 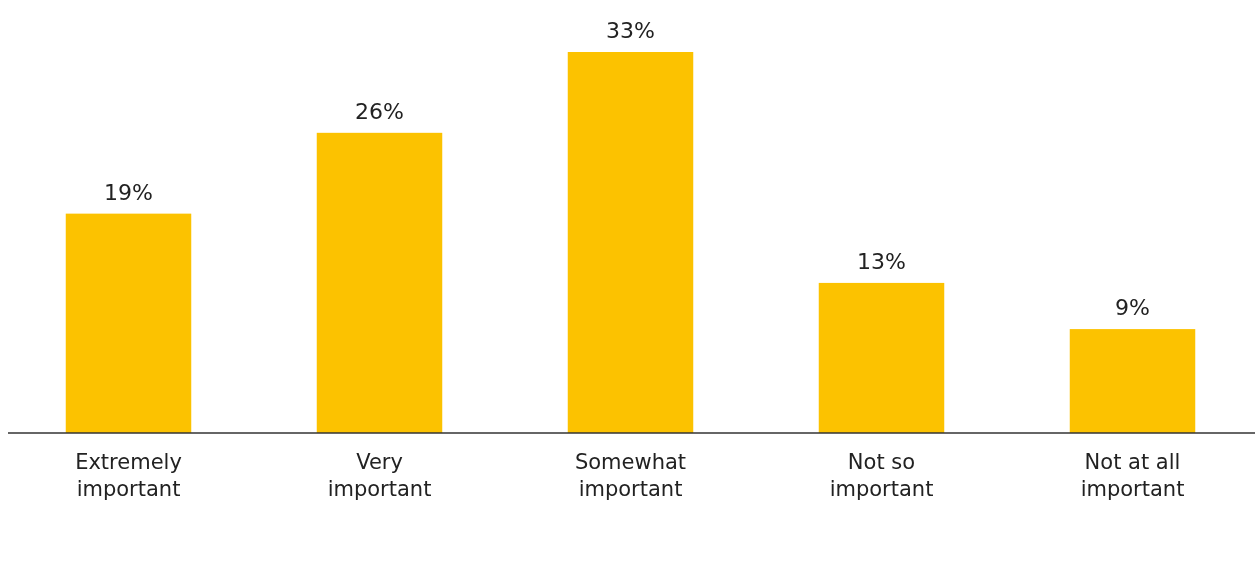 What do you see at coordinates (379, 111) in the screenshot?
I see `data-label: 26%` at bounding box center [379, 111].